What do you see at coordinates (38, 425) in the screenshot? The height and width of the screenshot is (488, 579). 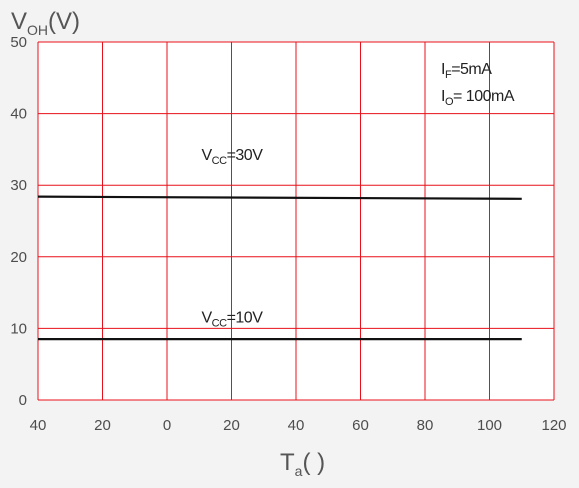 I see `x-tick-label-0: 40` at bounding box center [38, 425].